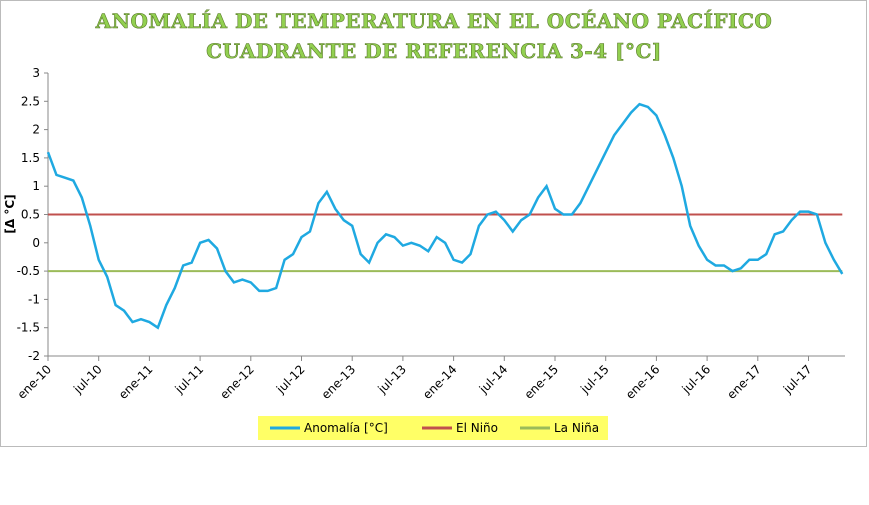  What do you see at coordinates (477, 428) in the screenshot?
I see `legend-label: El Niño` at bounding box center [477, 428].